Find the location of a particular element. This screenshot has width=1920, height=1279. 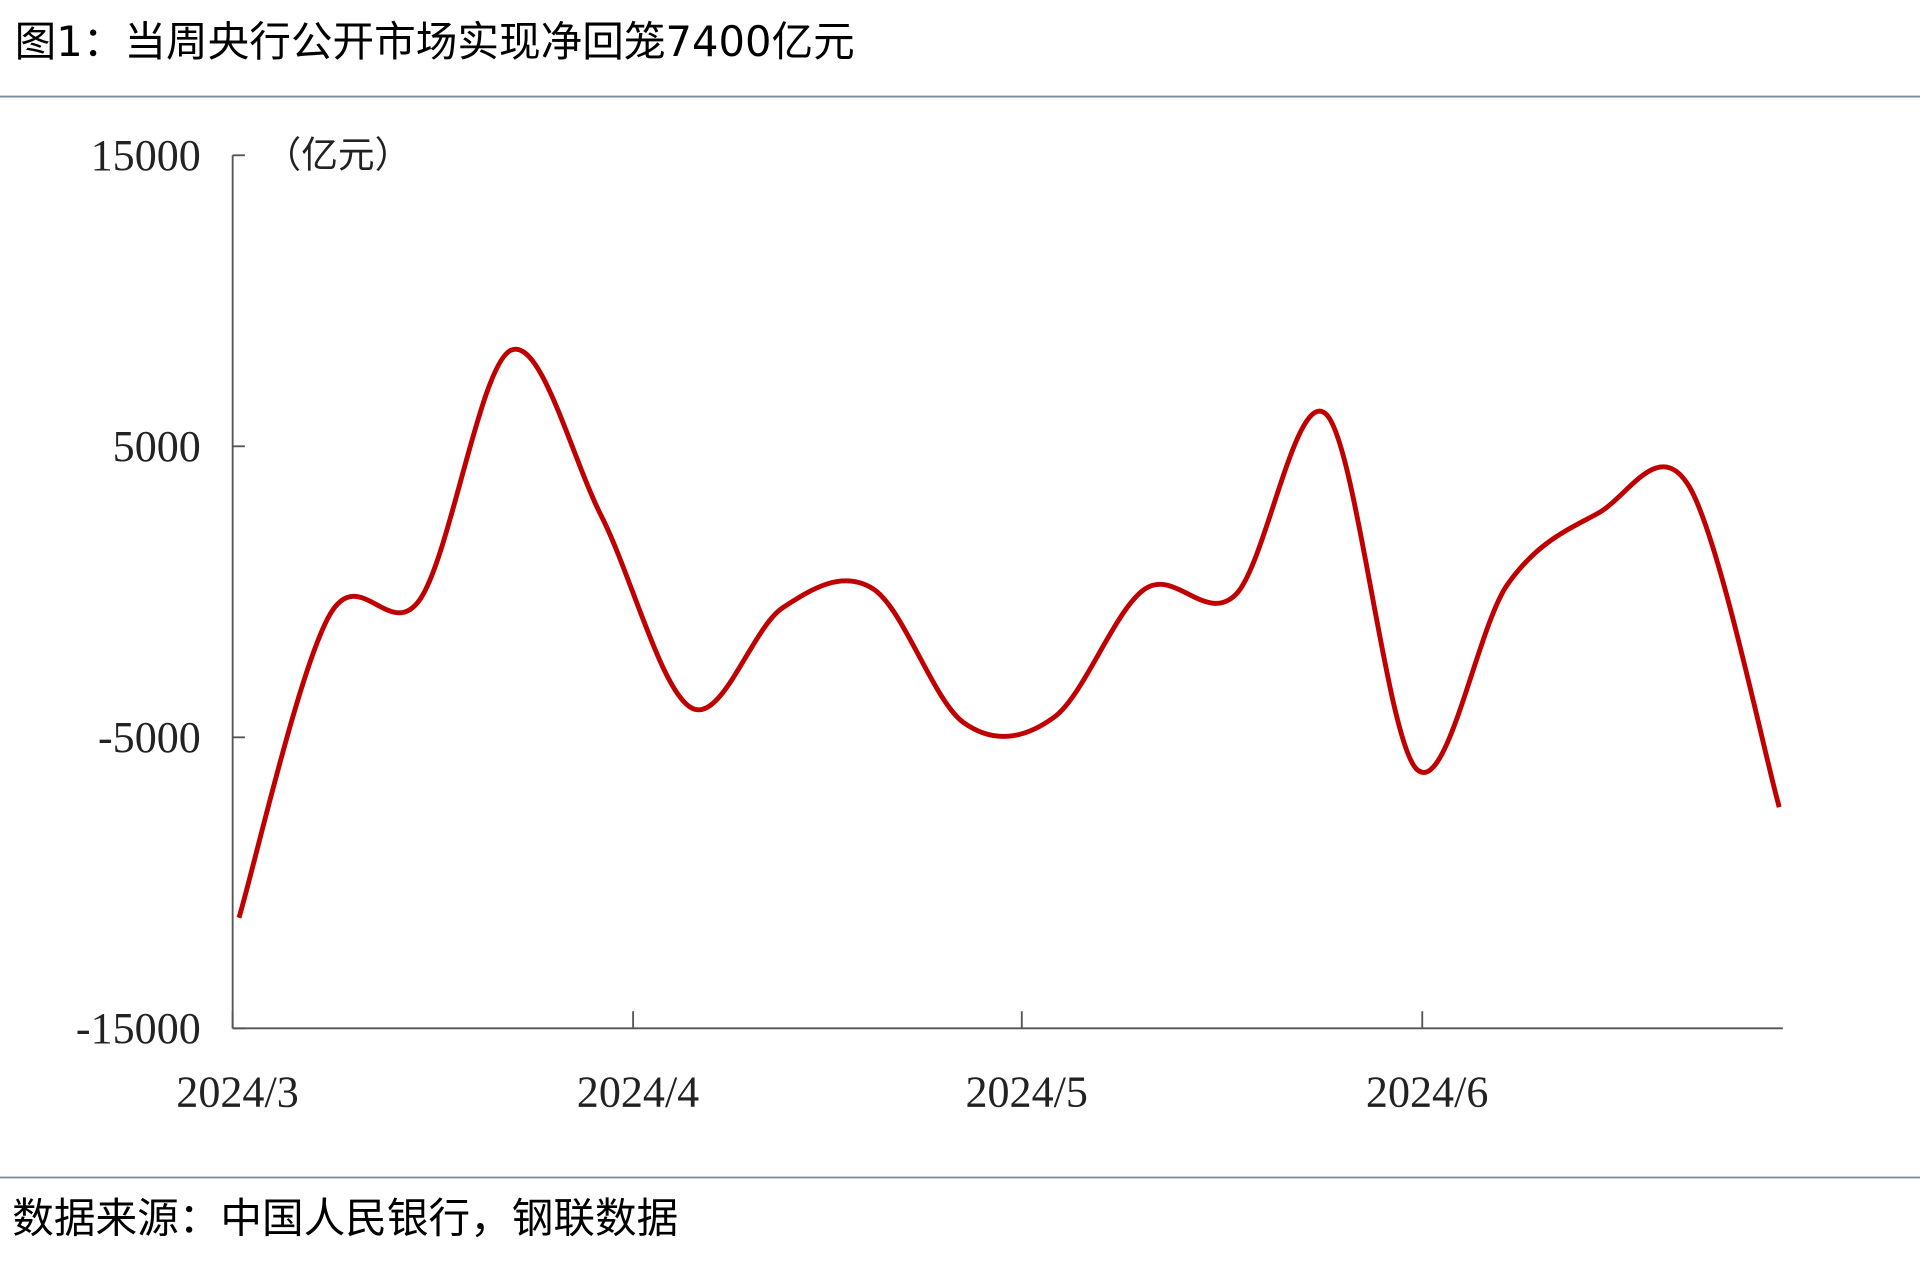

chart-title: 图1：当周央行公开市场实现净回笼7400亿元 is located at coordinates (435, 41).